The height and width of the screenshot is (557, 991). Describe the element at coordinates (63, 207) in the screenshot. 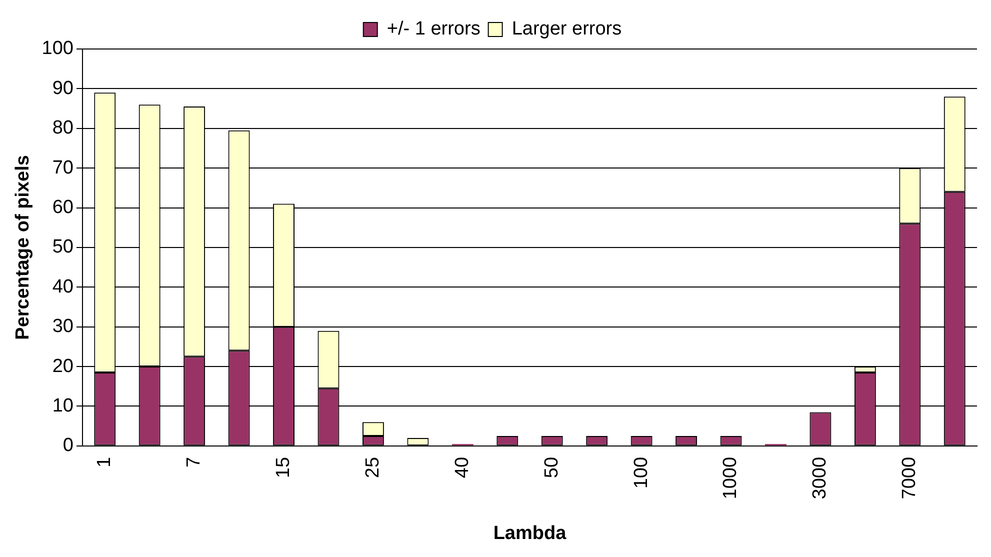

I see `y-tick-label: 60` at that location.